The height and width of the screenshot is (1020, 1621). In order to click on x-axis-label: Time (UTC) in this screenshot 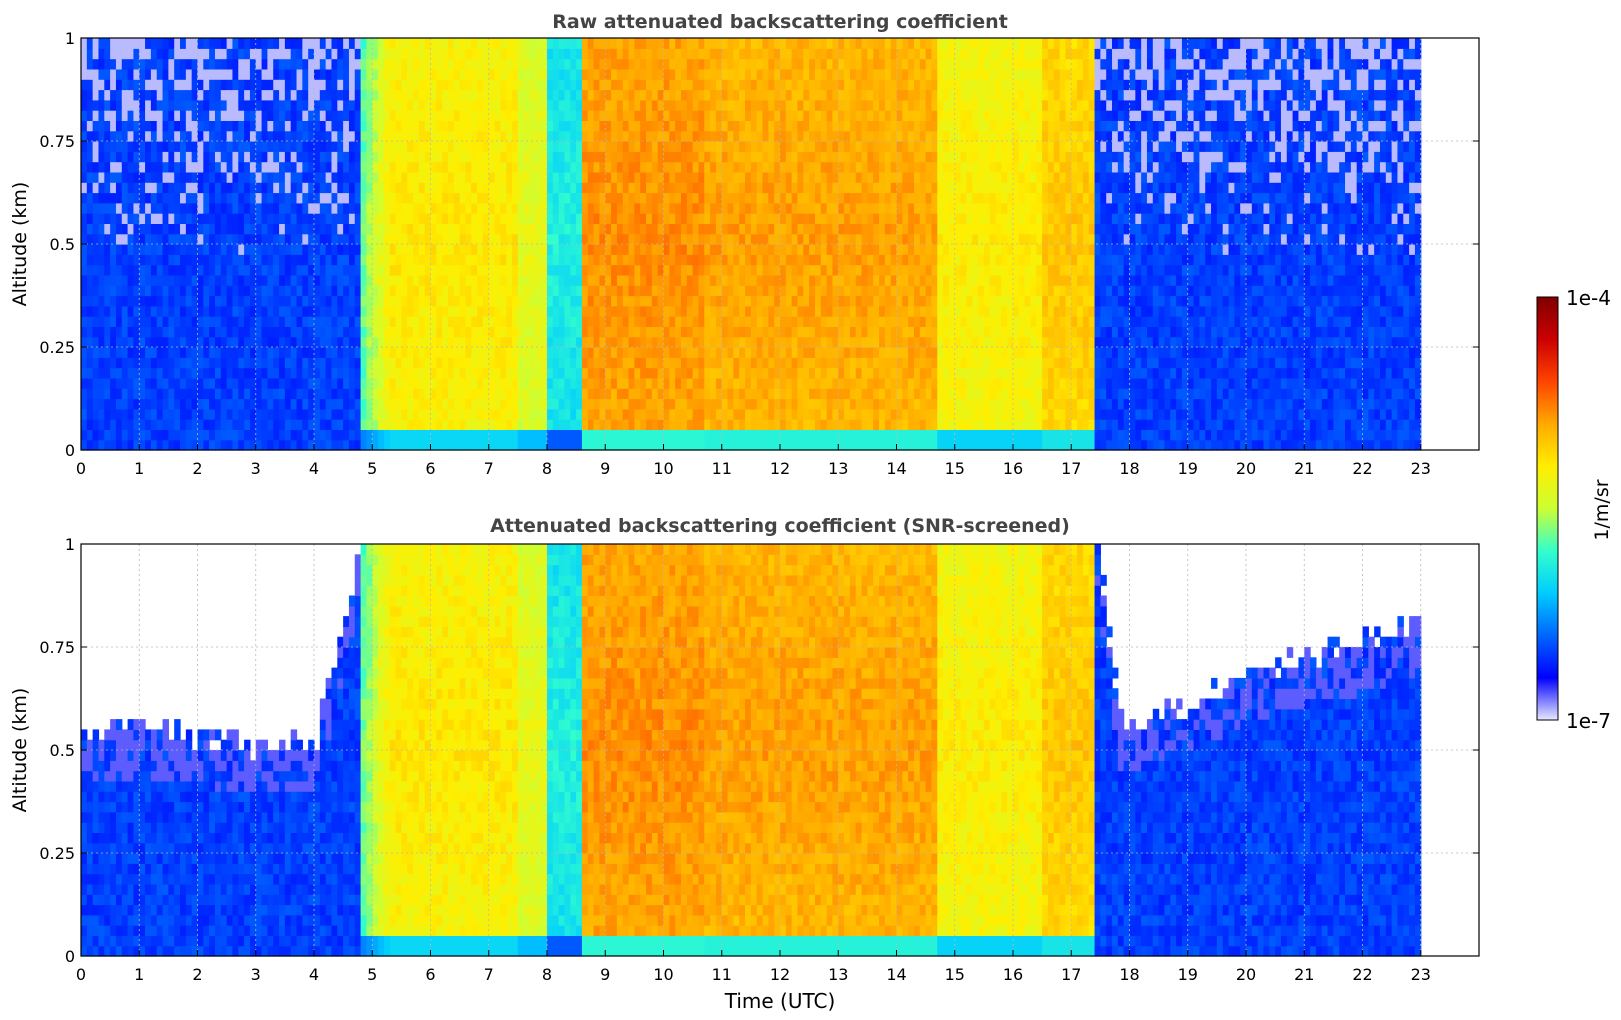, I will do `click(780, 1001)`.